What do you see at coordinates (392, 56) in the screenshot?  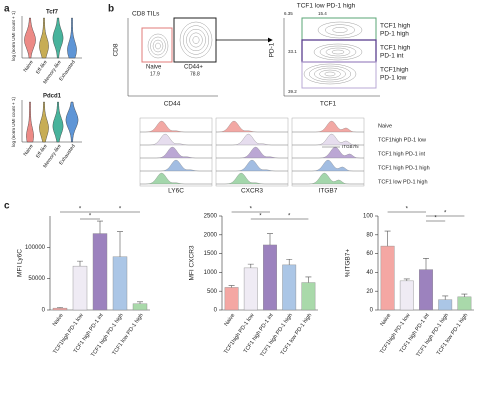 I see `gate-label: PD-1 int` at bounding box center [392, 56].